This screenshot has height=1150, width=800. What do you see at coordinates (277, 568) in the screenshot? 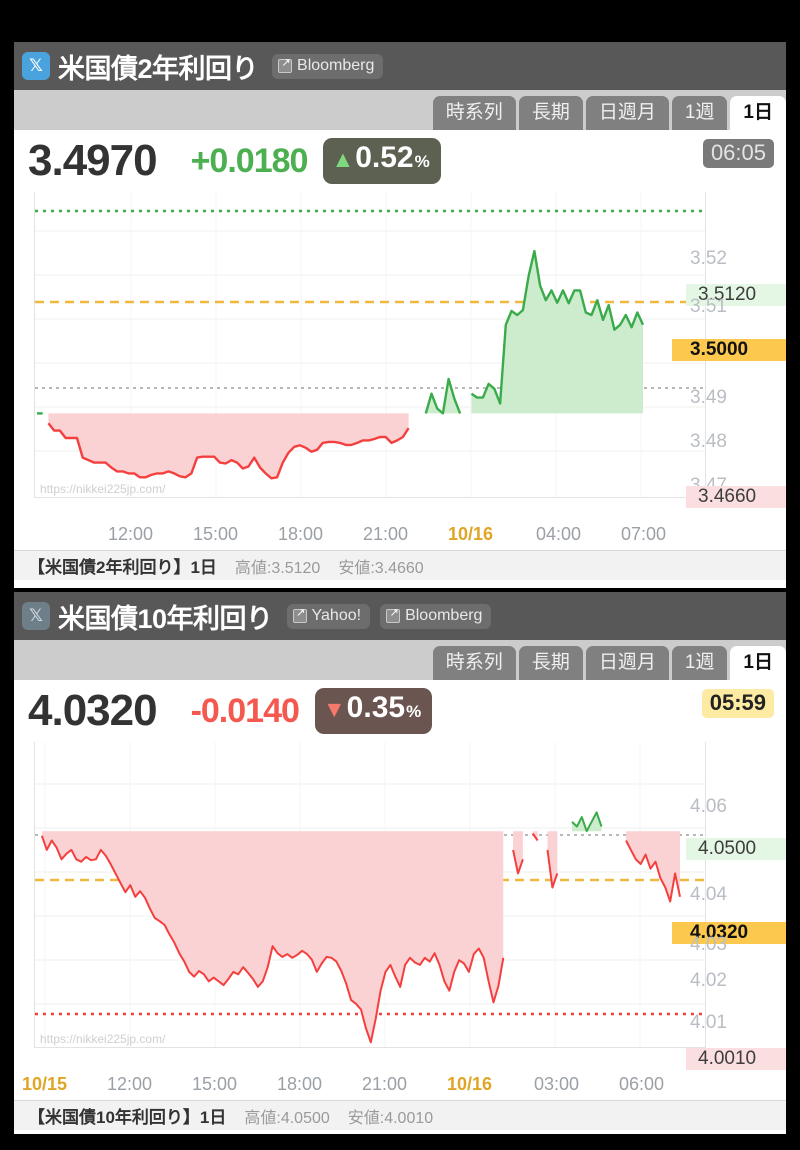
I see `footer-high: 高値:3.5120` at bounding box center [277, 568].